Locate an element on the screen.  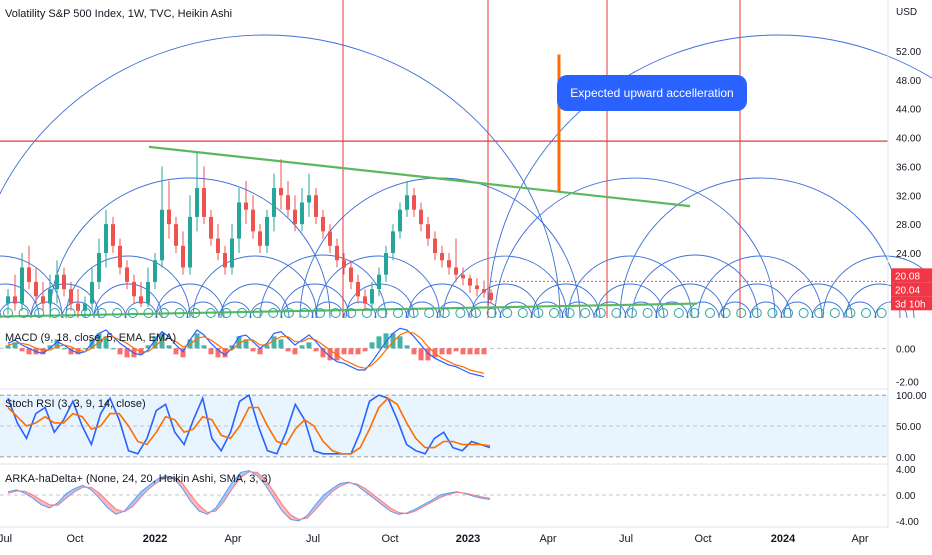
macd-tick-label: -2.00 is located at coordinates (907, 383).